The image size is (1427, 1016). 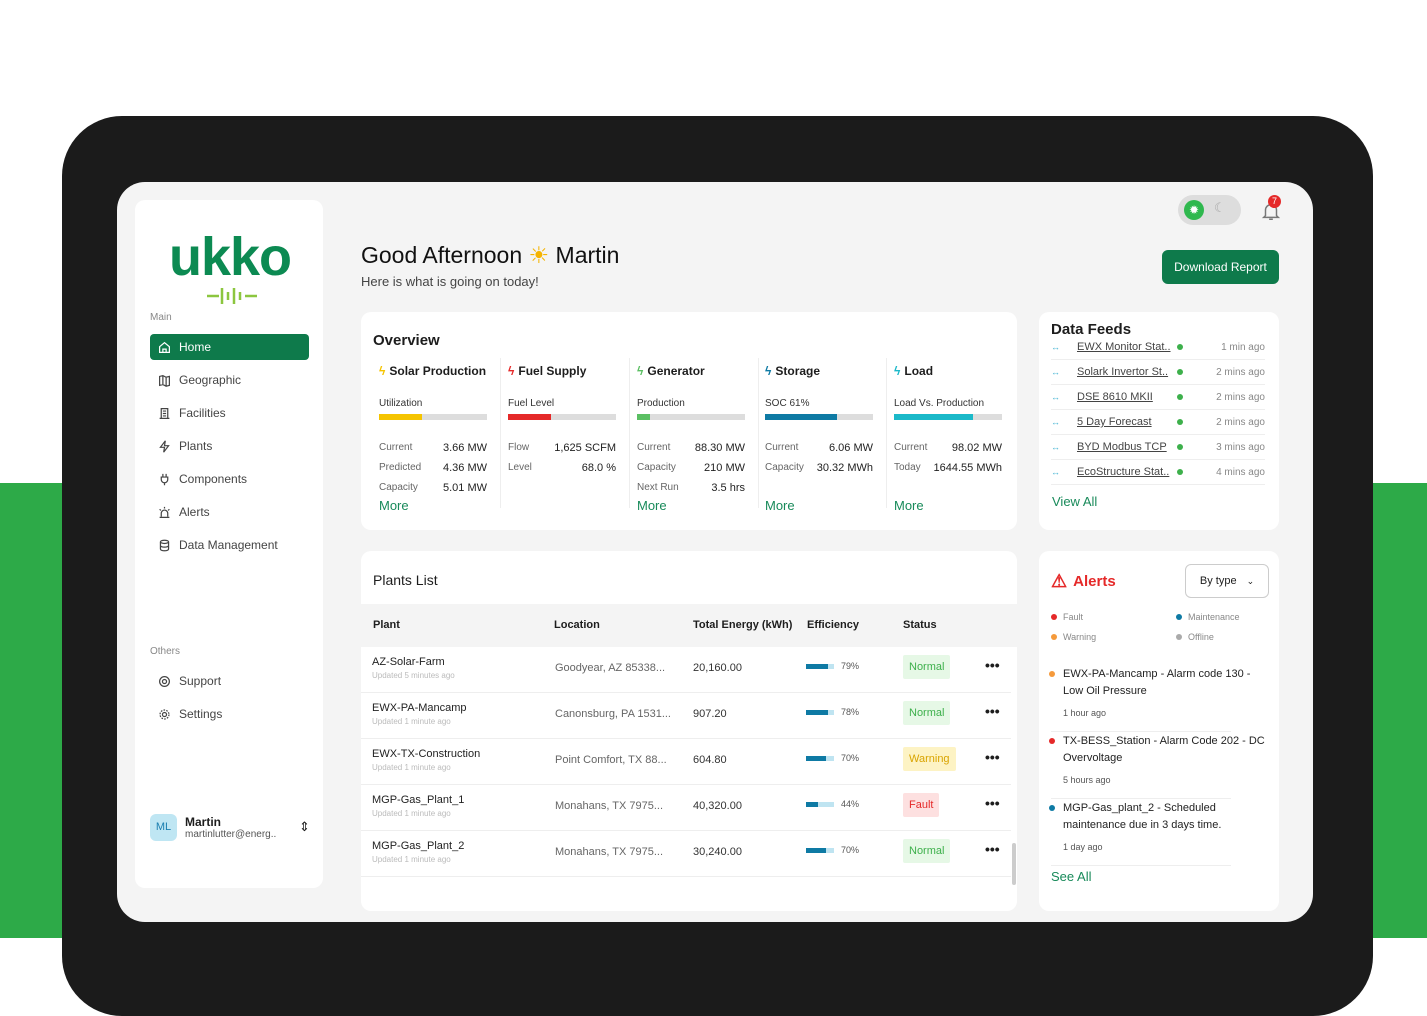 What do you see at coordinates (1085, 713) in the screenshot?
I see `alert-time: 1 hour ago` at bounding box center [1085, 713].